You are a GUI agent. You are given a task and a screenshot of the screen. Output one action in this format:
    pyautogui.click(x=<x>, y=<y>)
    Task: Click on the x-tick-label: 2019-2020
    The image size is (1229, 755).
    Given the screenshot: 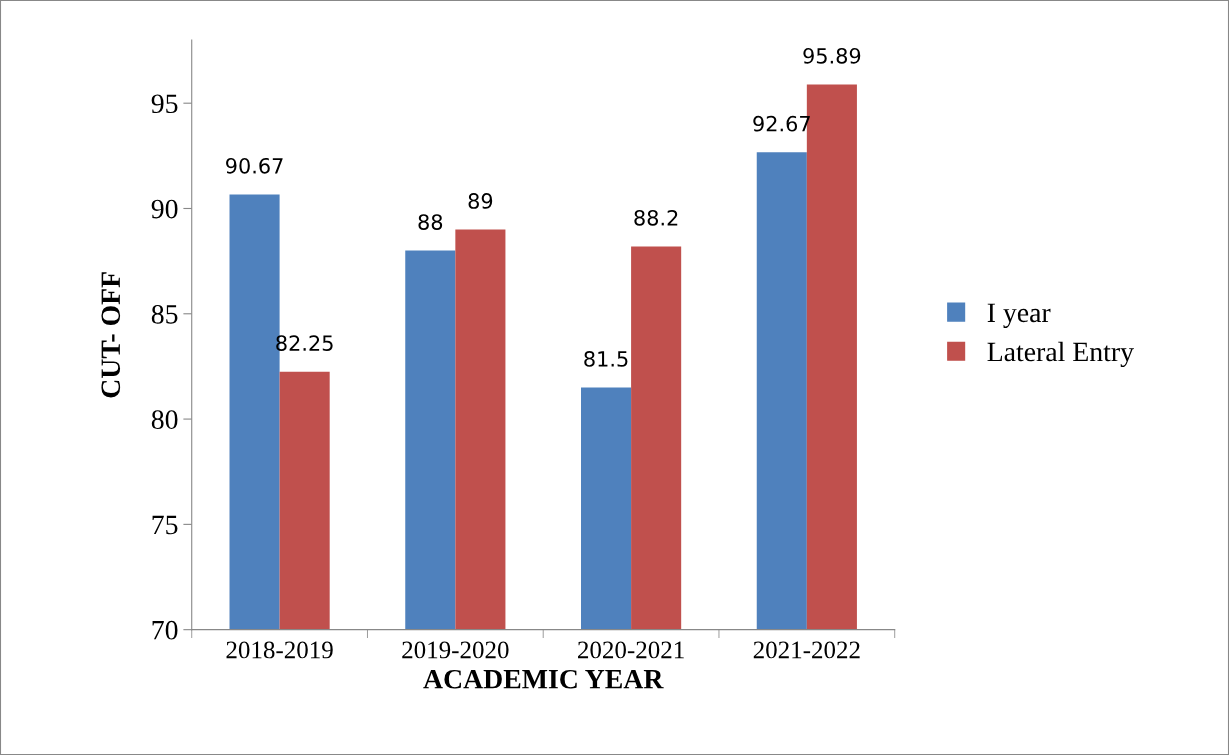 What is the action you would take?
    pyautogui.click(x=455, y=650)
    